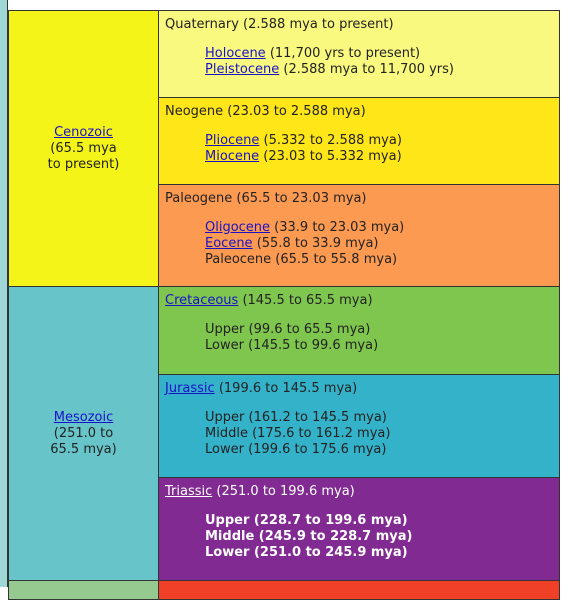 Image resolution: width=567 pixels, height=600 pixels. Describe the element at coordinates (83, 417) in the screenshot. I see `era-mesozoic-link: Mesozoic` at that location.